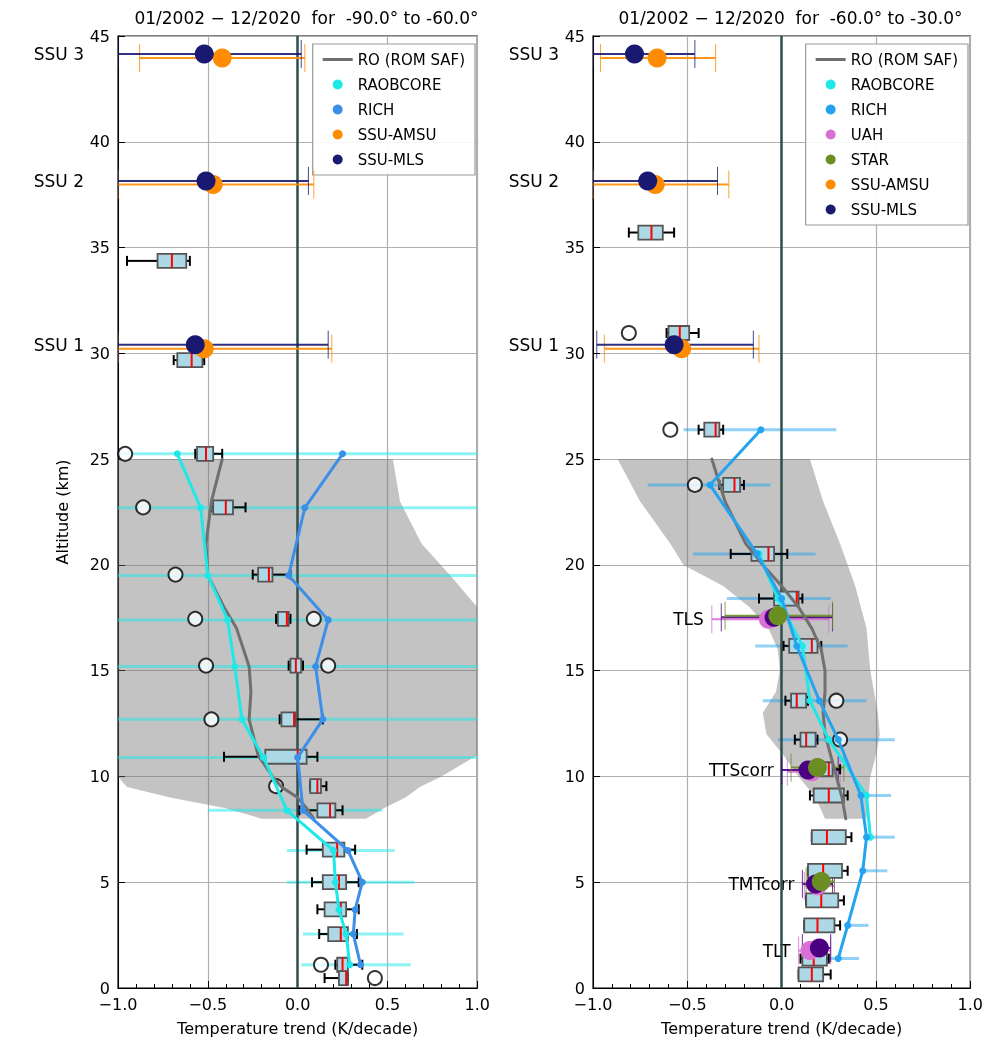 This screenshot has height=1042, width=986. What do you see at coordinates (688, 619) in the screenshot?
I see `annotation: TLS` at bounding box center [688, 619].